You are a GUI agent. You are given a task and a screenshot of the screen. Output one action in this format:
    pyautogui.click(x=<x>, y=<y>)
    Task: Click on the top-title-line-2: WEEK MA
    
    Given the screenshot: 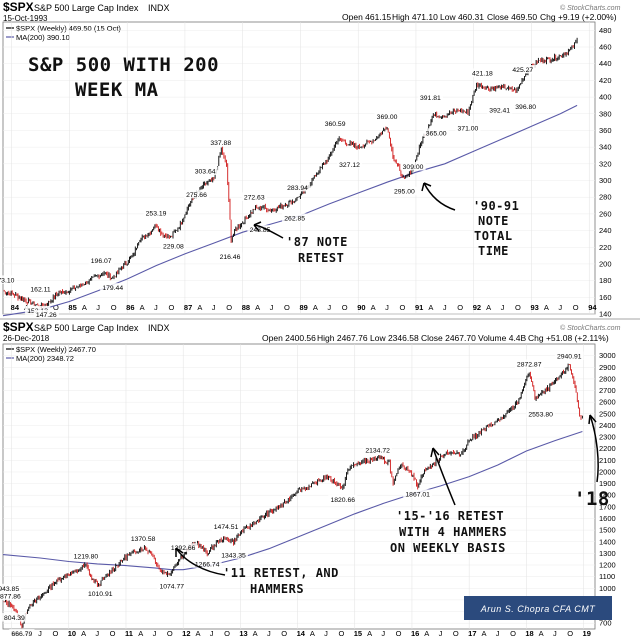 What is the action you would take?
    pyautogui.click(x=117, y=90)
    